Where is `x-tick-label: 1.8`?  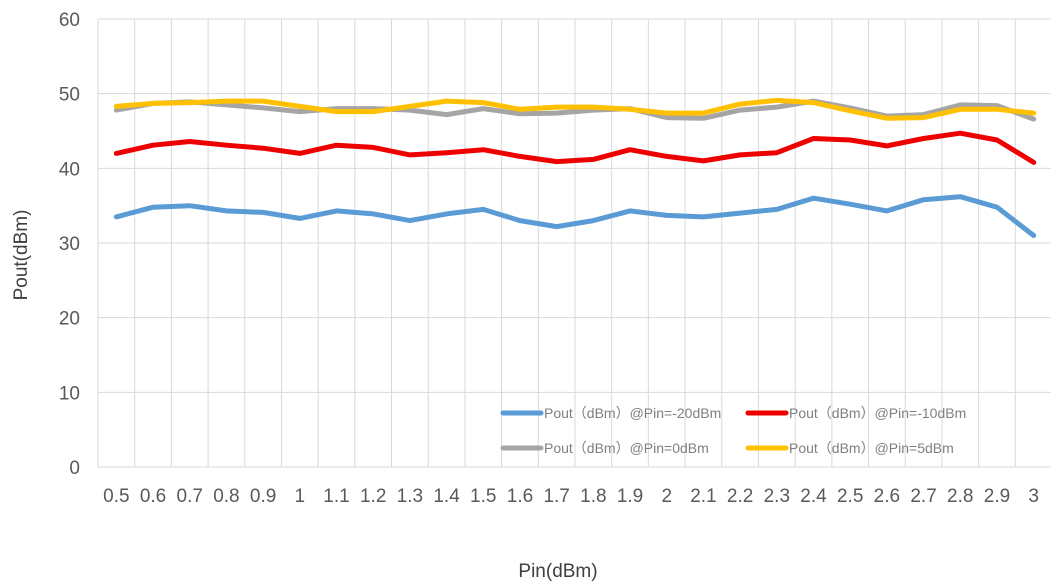
x-tick-label: 1.8 is located at coordinates (593, 496).